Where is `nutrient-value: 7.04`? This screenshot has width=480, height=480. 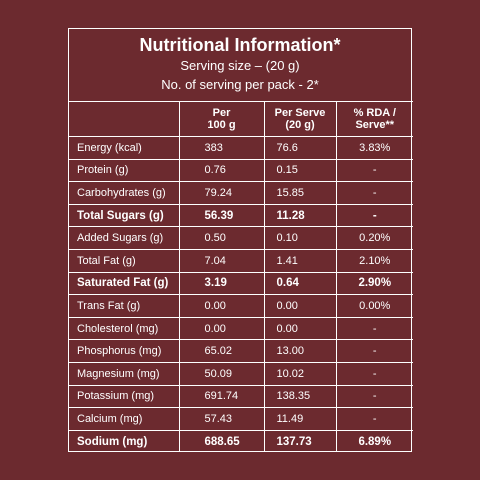
nutrient-value: 7.04 is located at coordinates (221, 260).